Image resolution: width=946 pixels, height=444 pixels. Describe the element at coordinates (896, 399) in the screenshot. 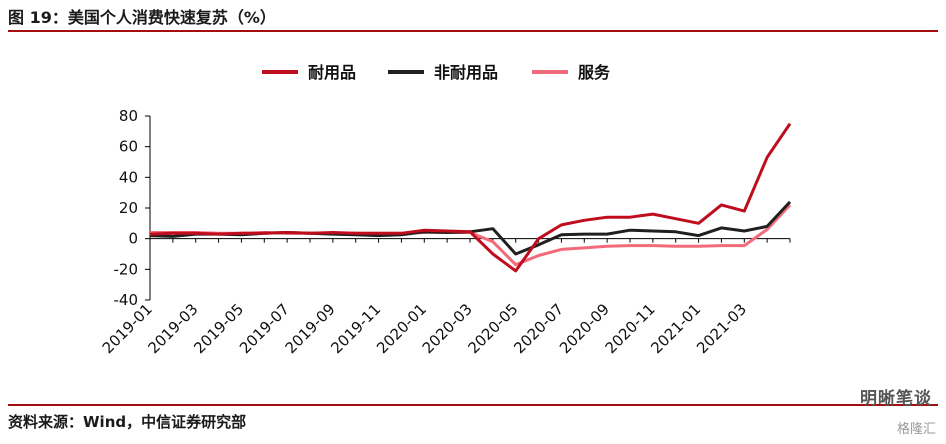

I see `watermark-logo: 明晰笔谈` at that location.